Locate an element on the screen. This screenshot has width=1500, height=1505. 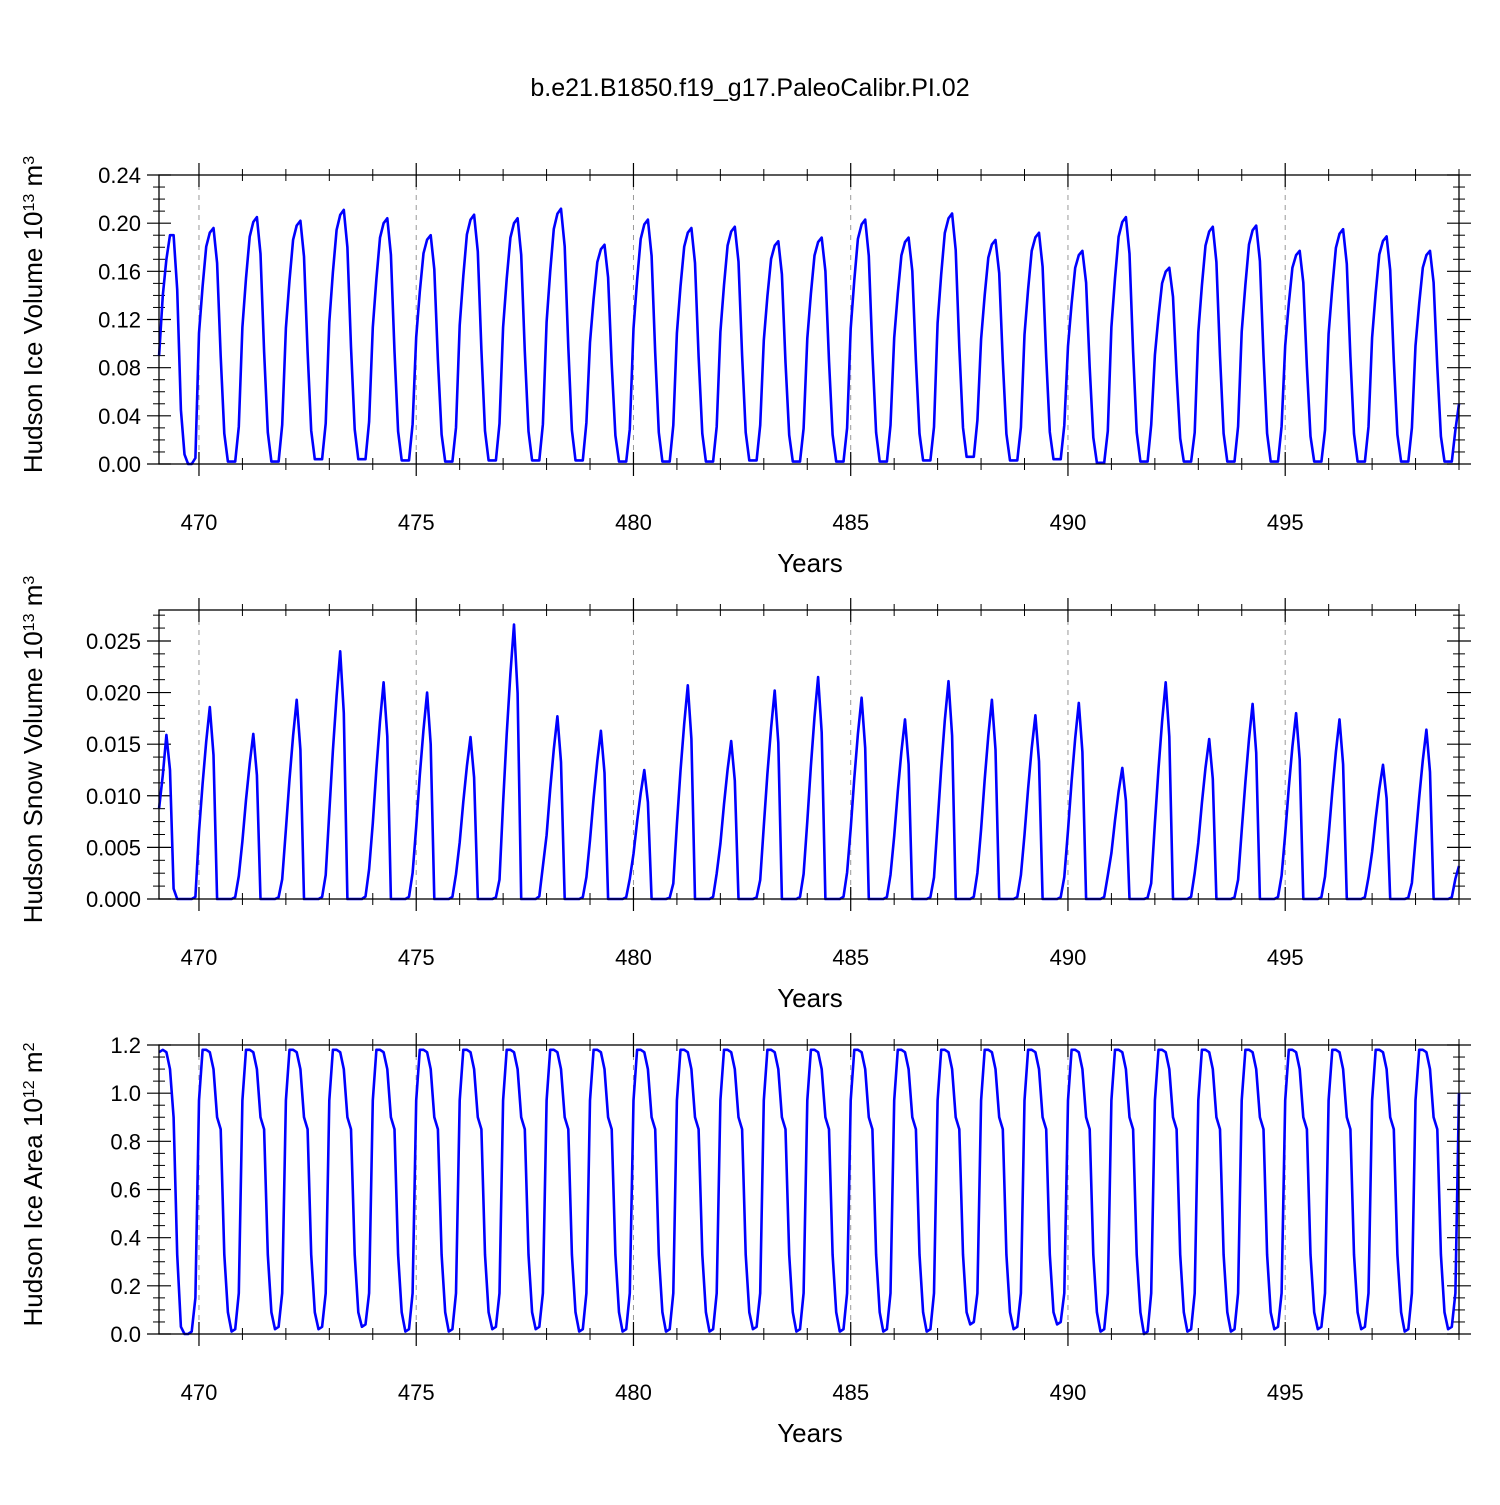
series-line-ice-volume is located at coordinates (809, 336).